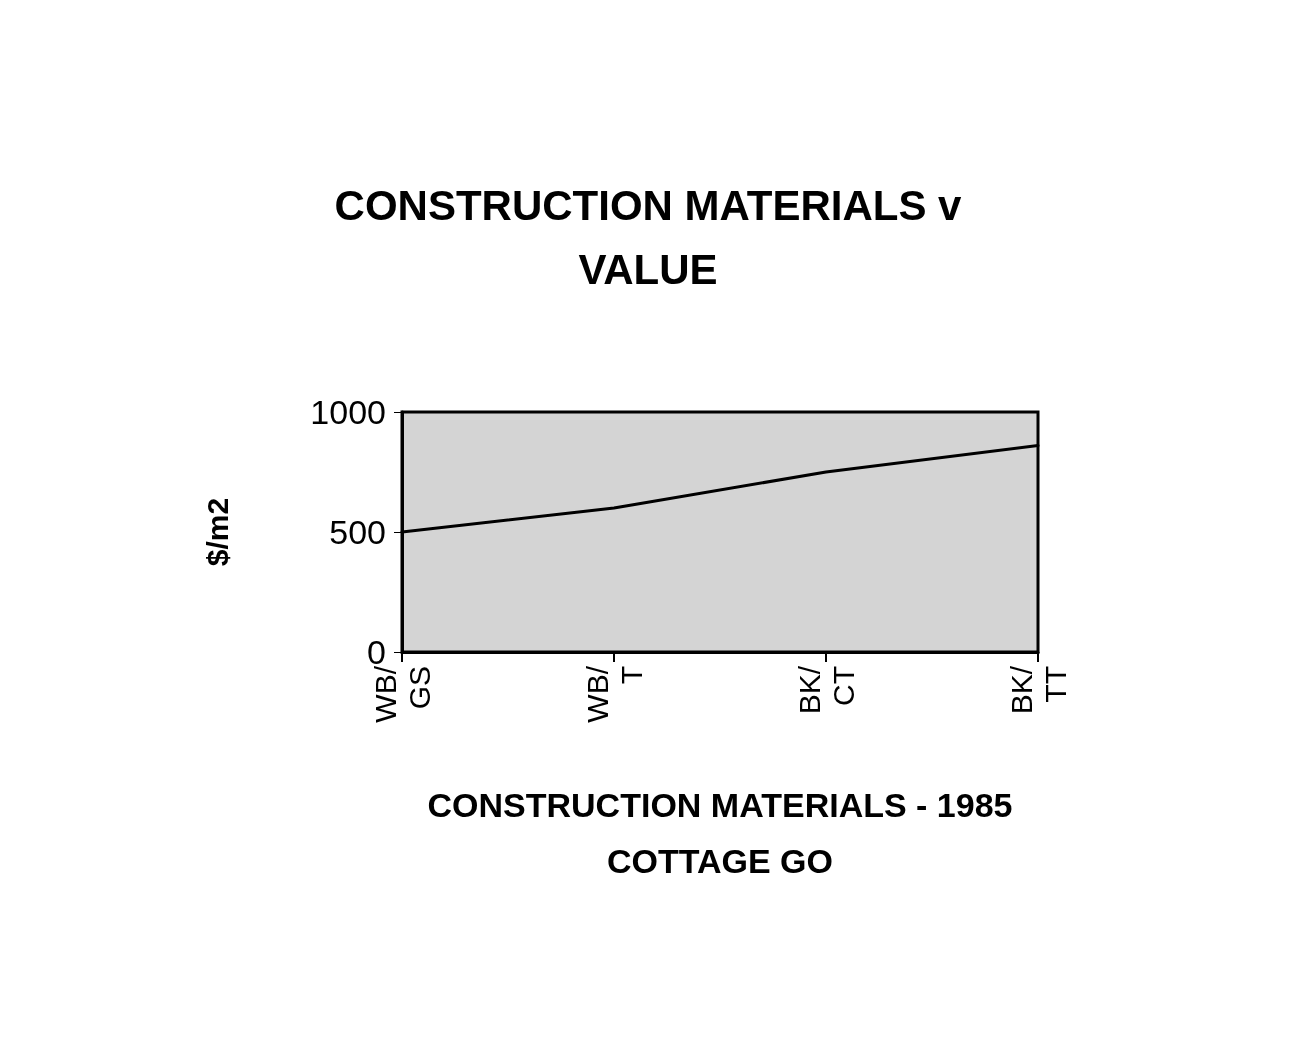 This screenshot has width=1292, height=1044. I want to click on y-tick-label: 1000, so click(348, 412).